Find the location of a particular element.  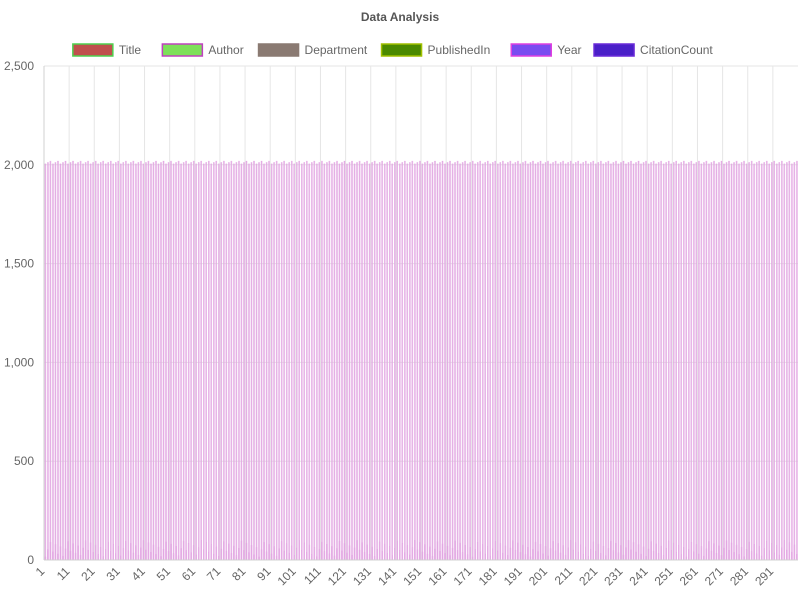

x-tick-label: 71 is located at coordinates (214, 574).